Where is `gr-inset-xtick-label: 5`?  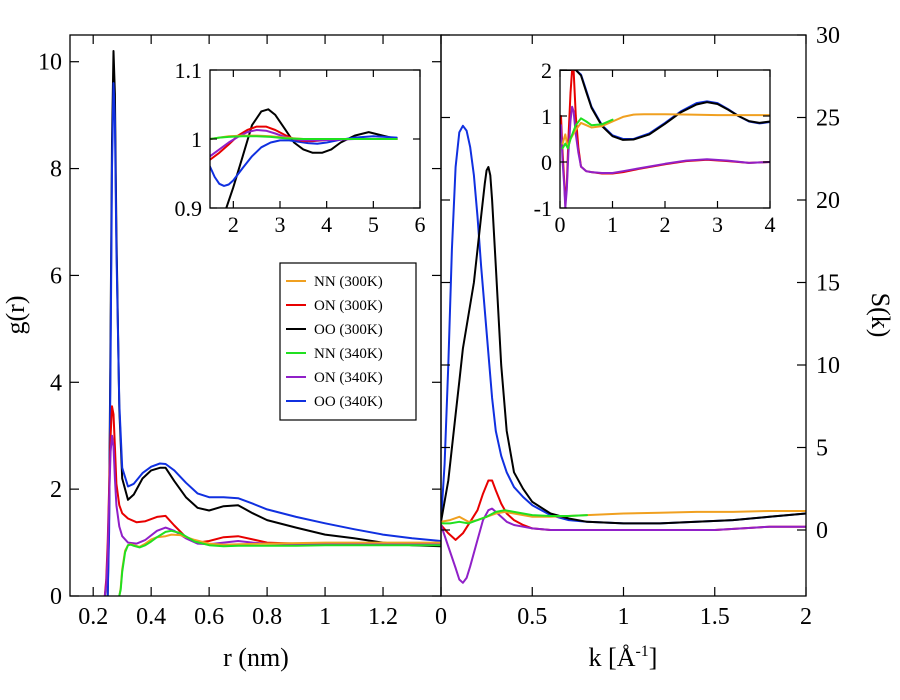 gr-inset-xtick-label: 5 is located at coordinates (373, 224).